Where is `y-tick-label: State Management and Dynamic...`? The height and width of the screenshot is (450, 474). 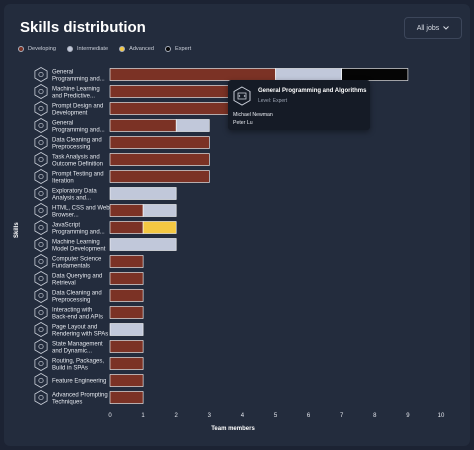
y-tick-label: State Management and Dynamic... is located at coordinates (77, 348).